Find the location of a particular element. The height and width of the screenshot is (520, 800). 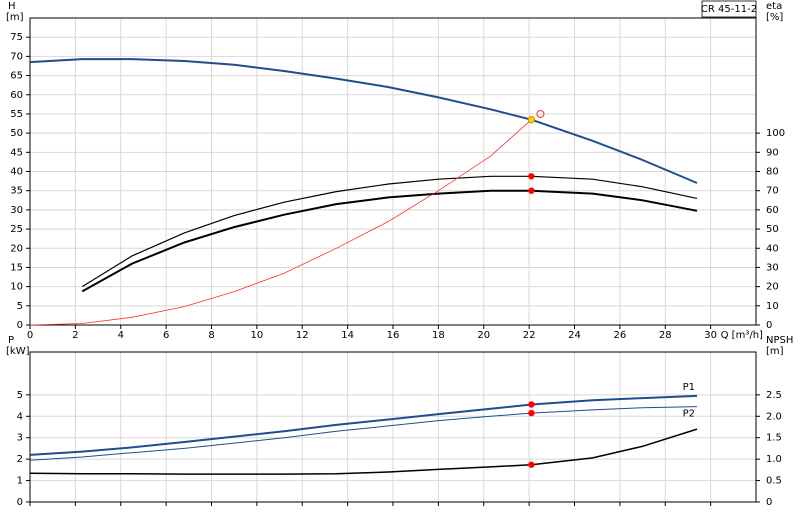

y2-axis-unit: [%] is located at coordinates (774, 17).